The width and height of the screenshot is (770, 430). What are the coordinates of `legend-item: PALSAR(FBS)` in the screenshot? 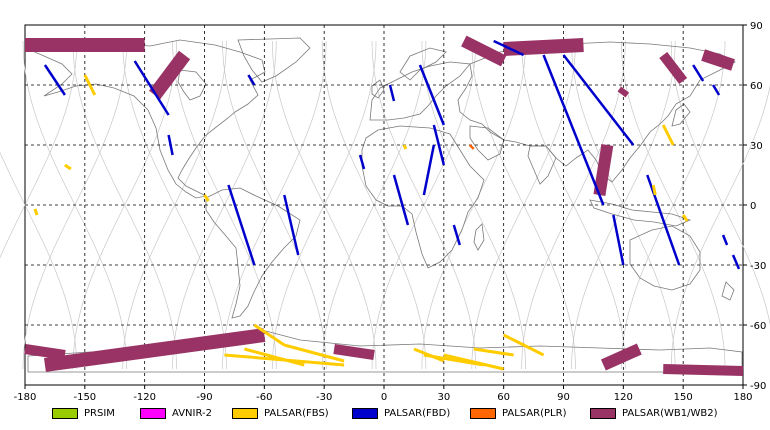 It's located at (280, 413).